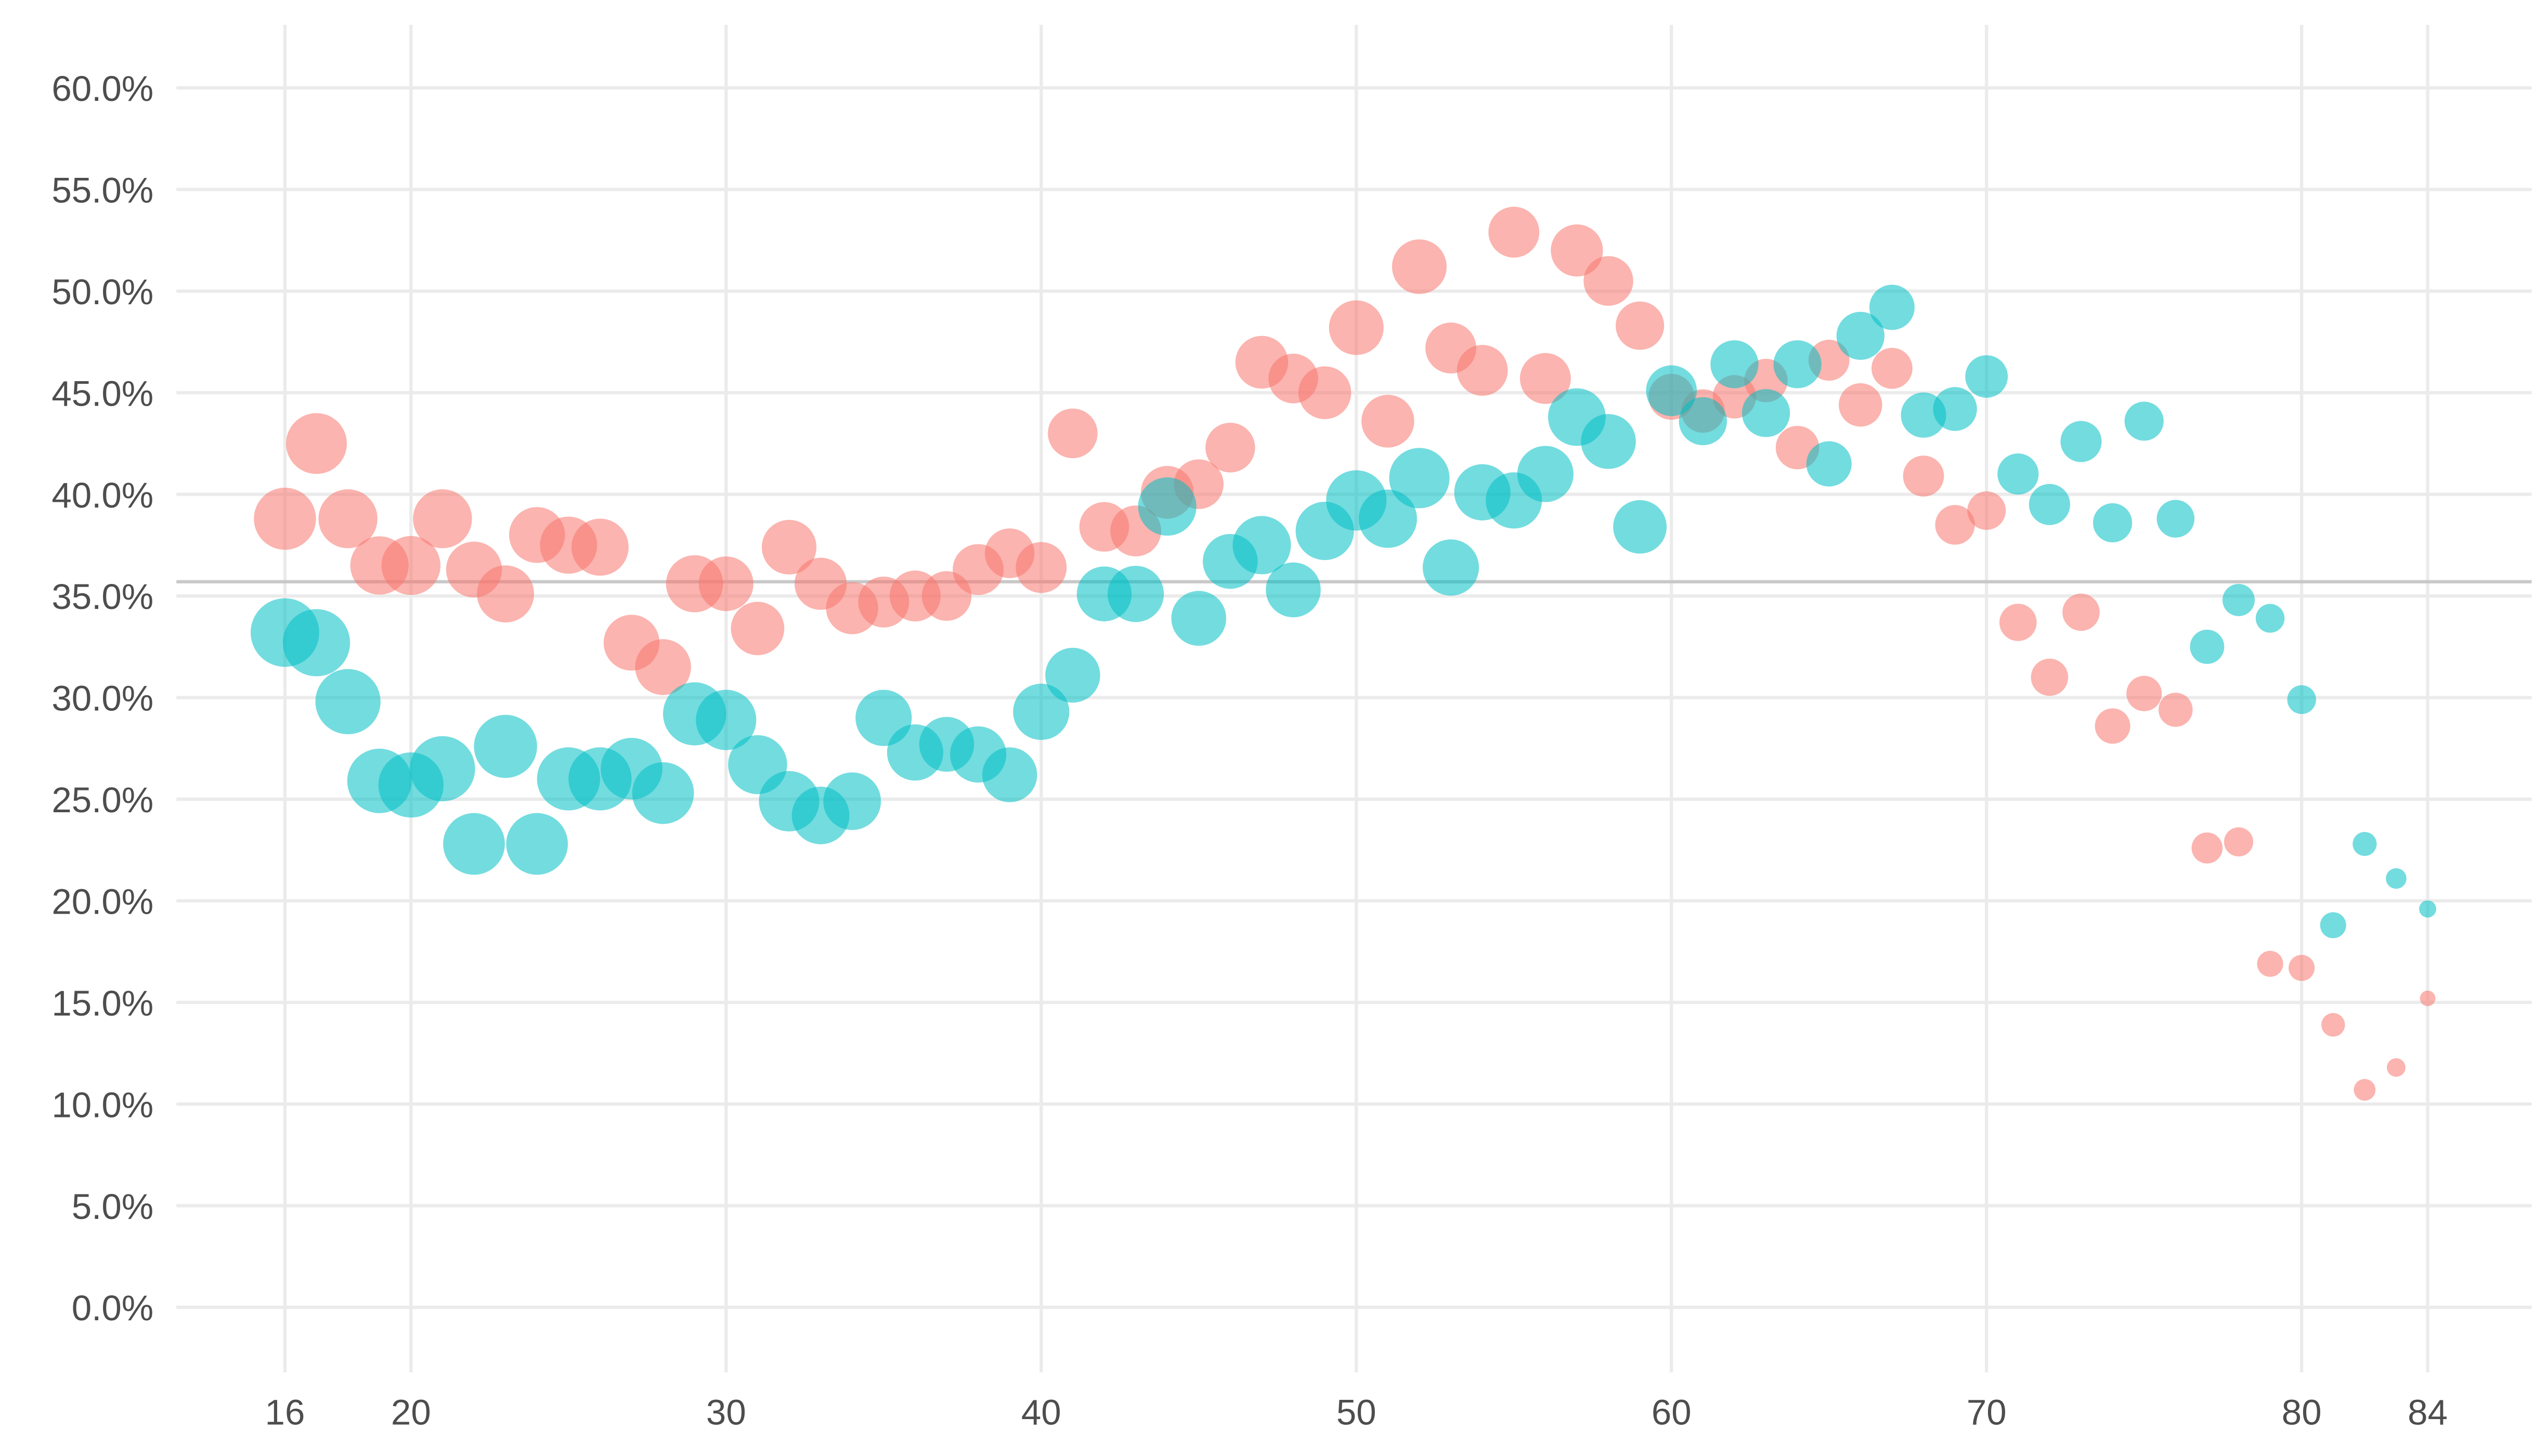  What do you see at coordinates (102, 799) in the screenshot?
I see `y-tick-label: 25.0%` at bounding box center [102, 799].